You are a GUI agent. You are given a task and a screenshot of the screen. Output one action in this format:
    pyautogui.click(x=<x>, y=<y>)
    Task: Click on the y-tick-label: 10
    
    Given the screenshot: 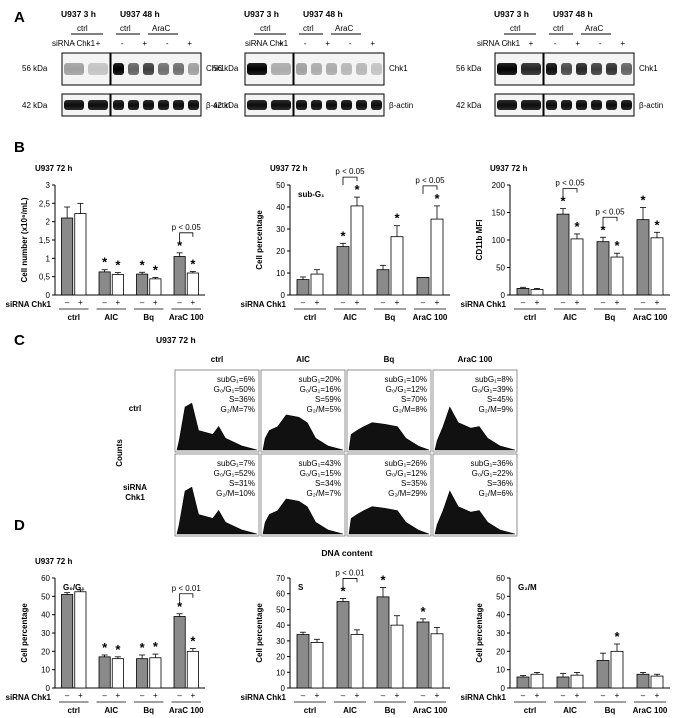 What is the action you would take?
    pyautogui.click(x=280, y=273)
    